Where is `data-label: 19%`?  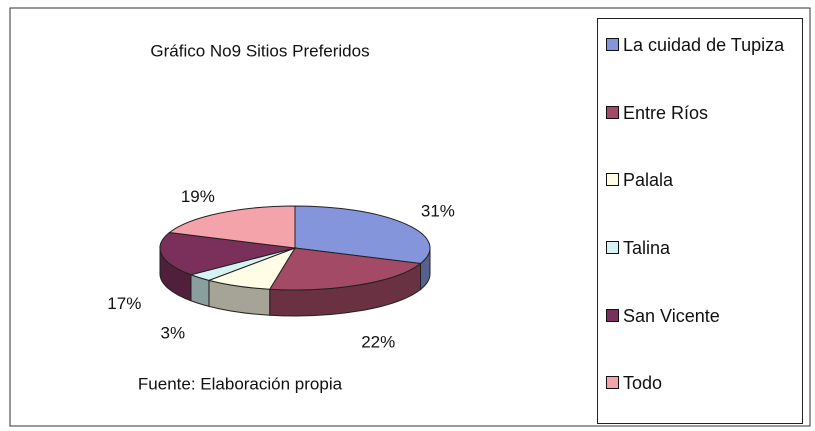
data-label: 19% is located at coordinates (198, 196).